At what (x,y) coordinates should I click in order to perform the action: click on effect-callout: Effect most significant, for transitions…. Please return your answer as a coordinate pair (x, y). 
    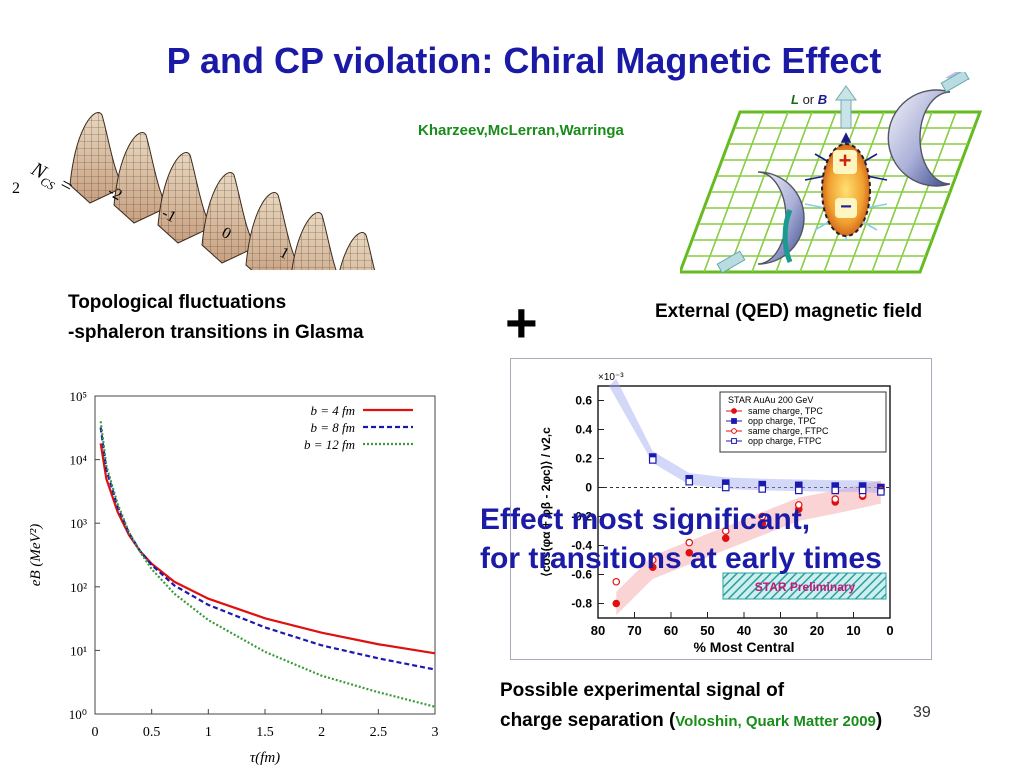
    Looking at the image, I should click on (681, 539).